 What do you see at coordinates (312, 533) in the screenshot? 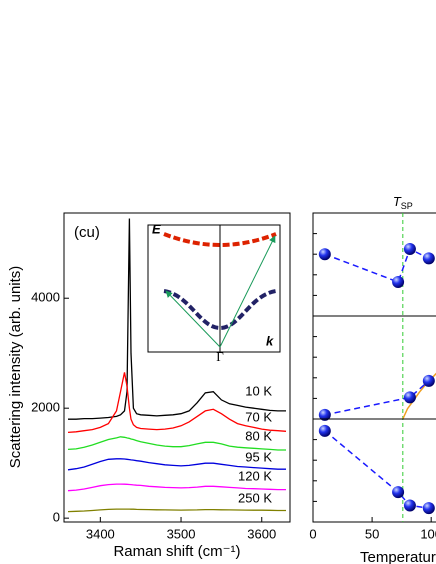
I see `x-tick-label: 0` at bounding box center [312, 533].